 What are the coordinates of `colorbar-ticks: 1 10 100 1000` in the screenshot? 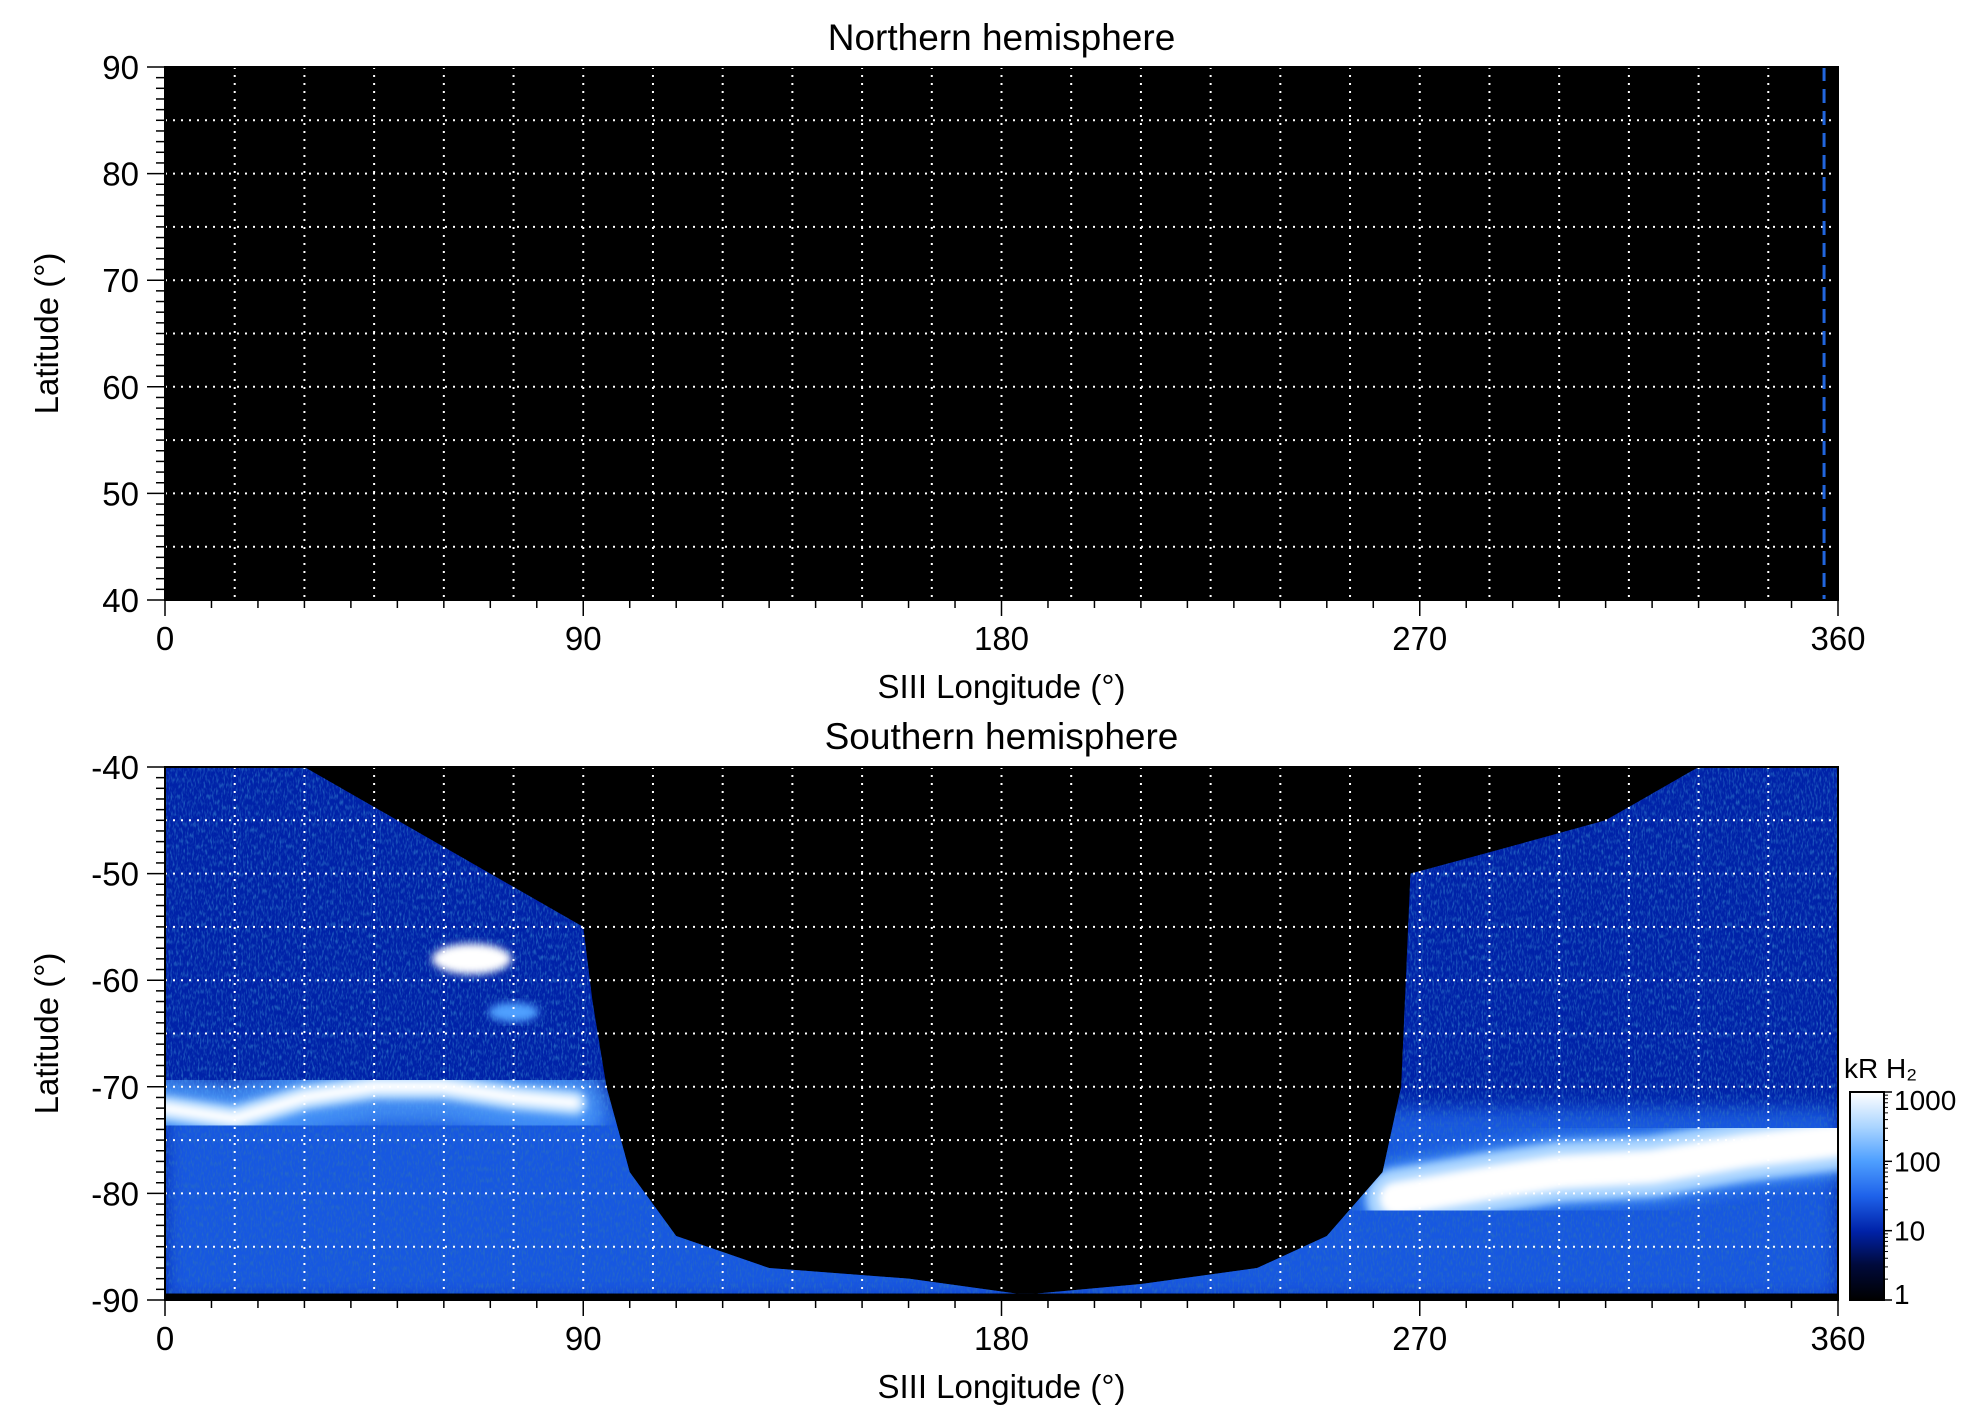 It's located at (1920, 1197).